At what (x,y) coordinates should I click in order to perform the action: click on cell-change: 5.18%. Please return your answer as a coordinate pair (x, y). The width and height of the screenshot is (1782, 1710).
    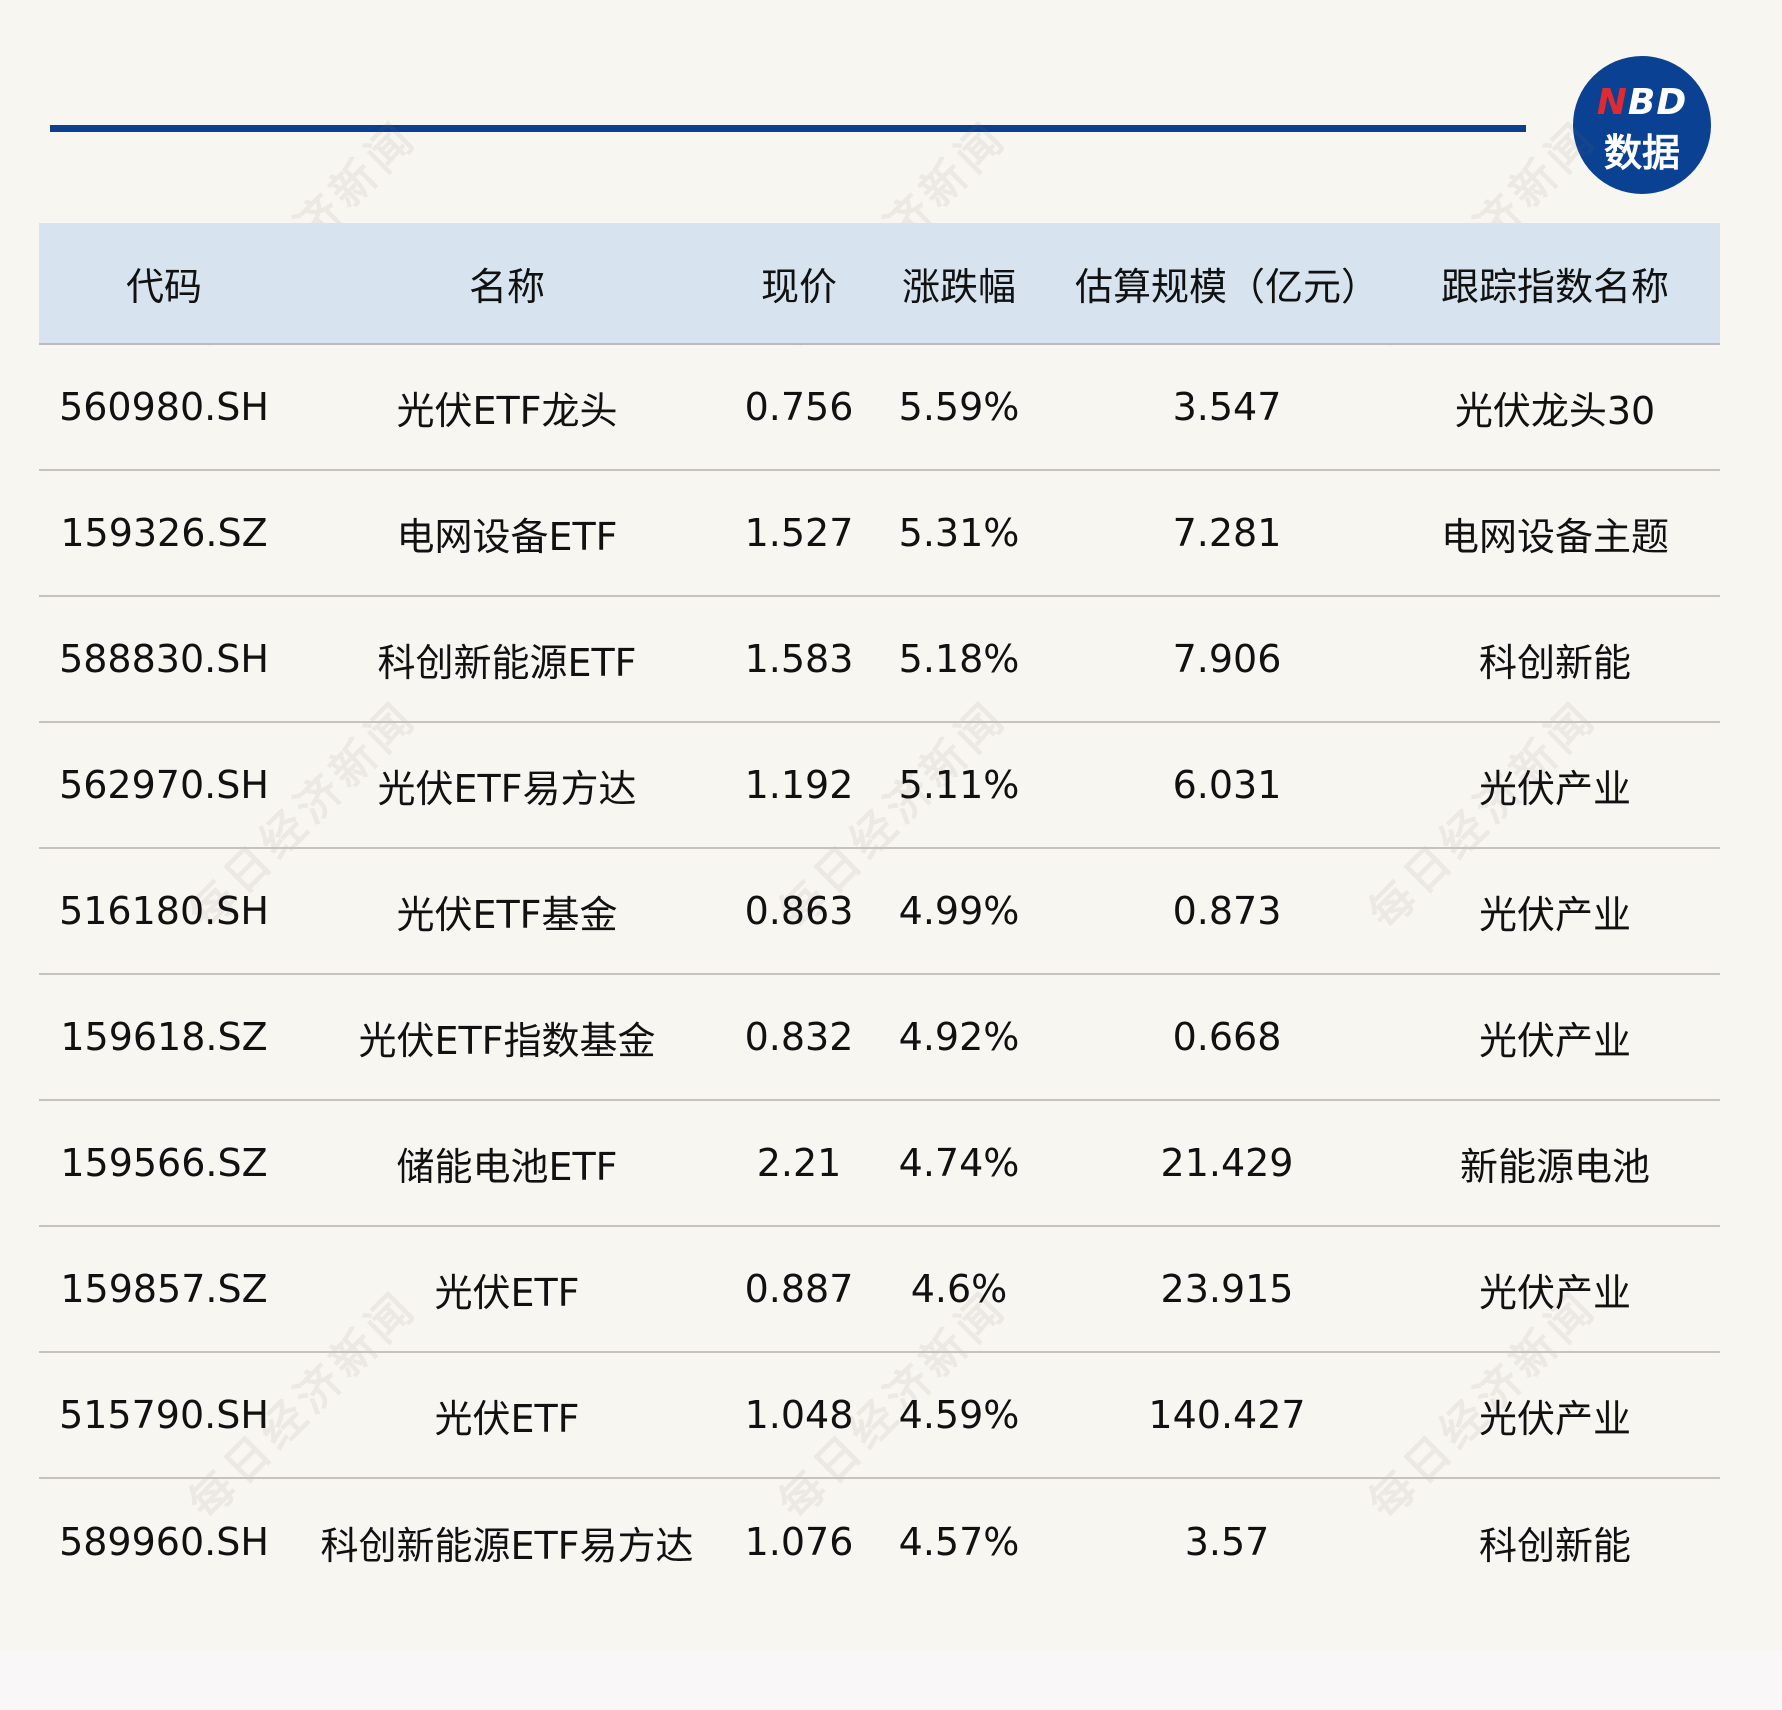
    Looking at the image, I should click on (959, 659).